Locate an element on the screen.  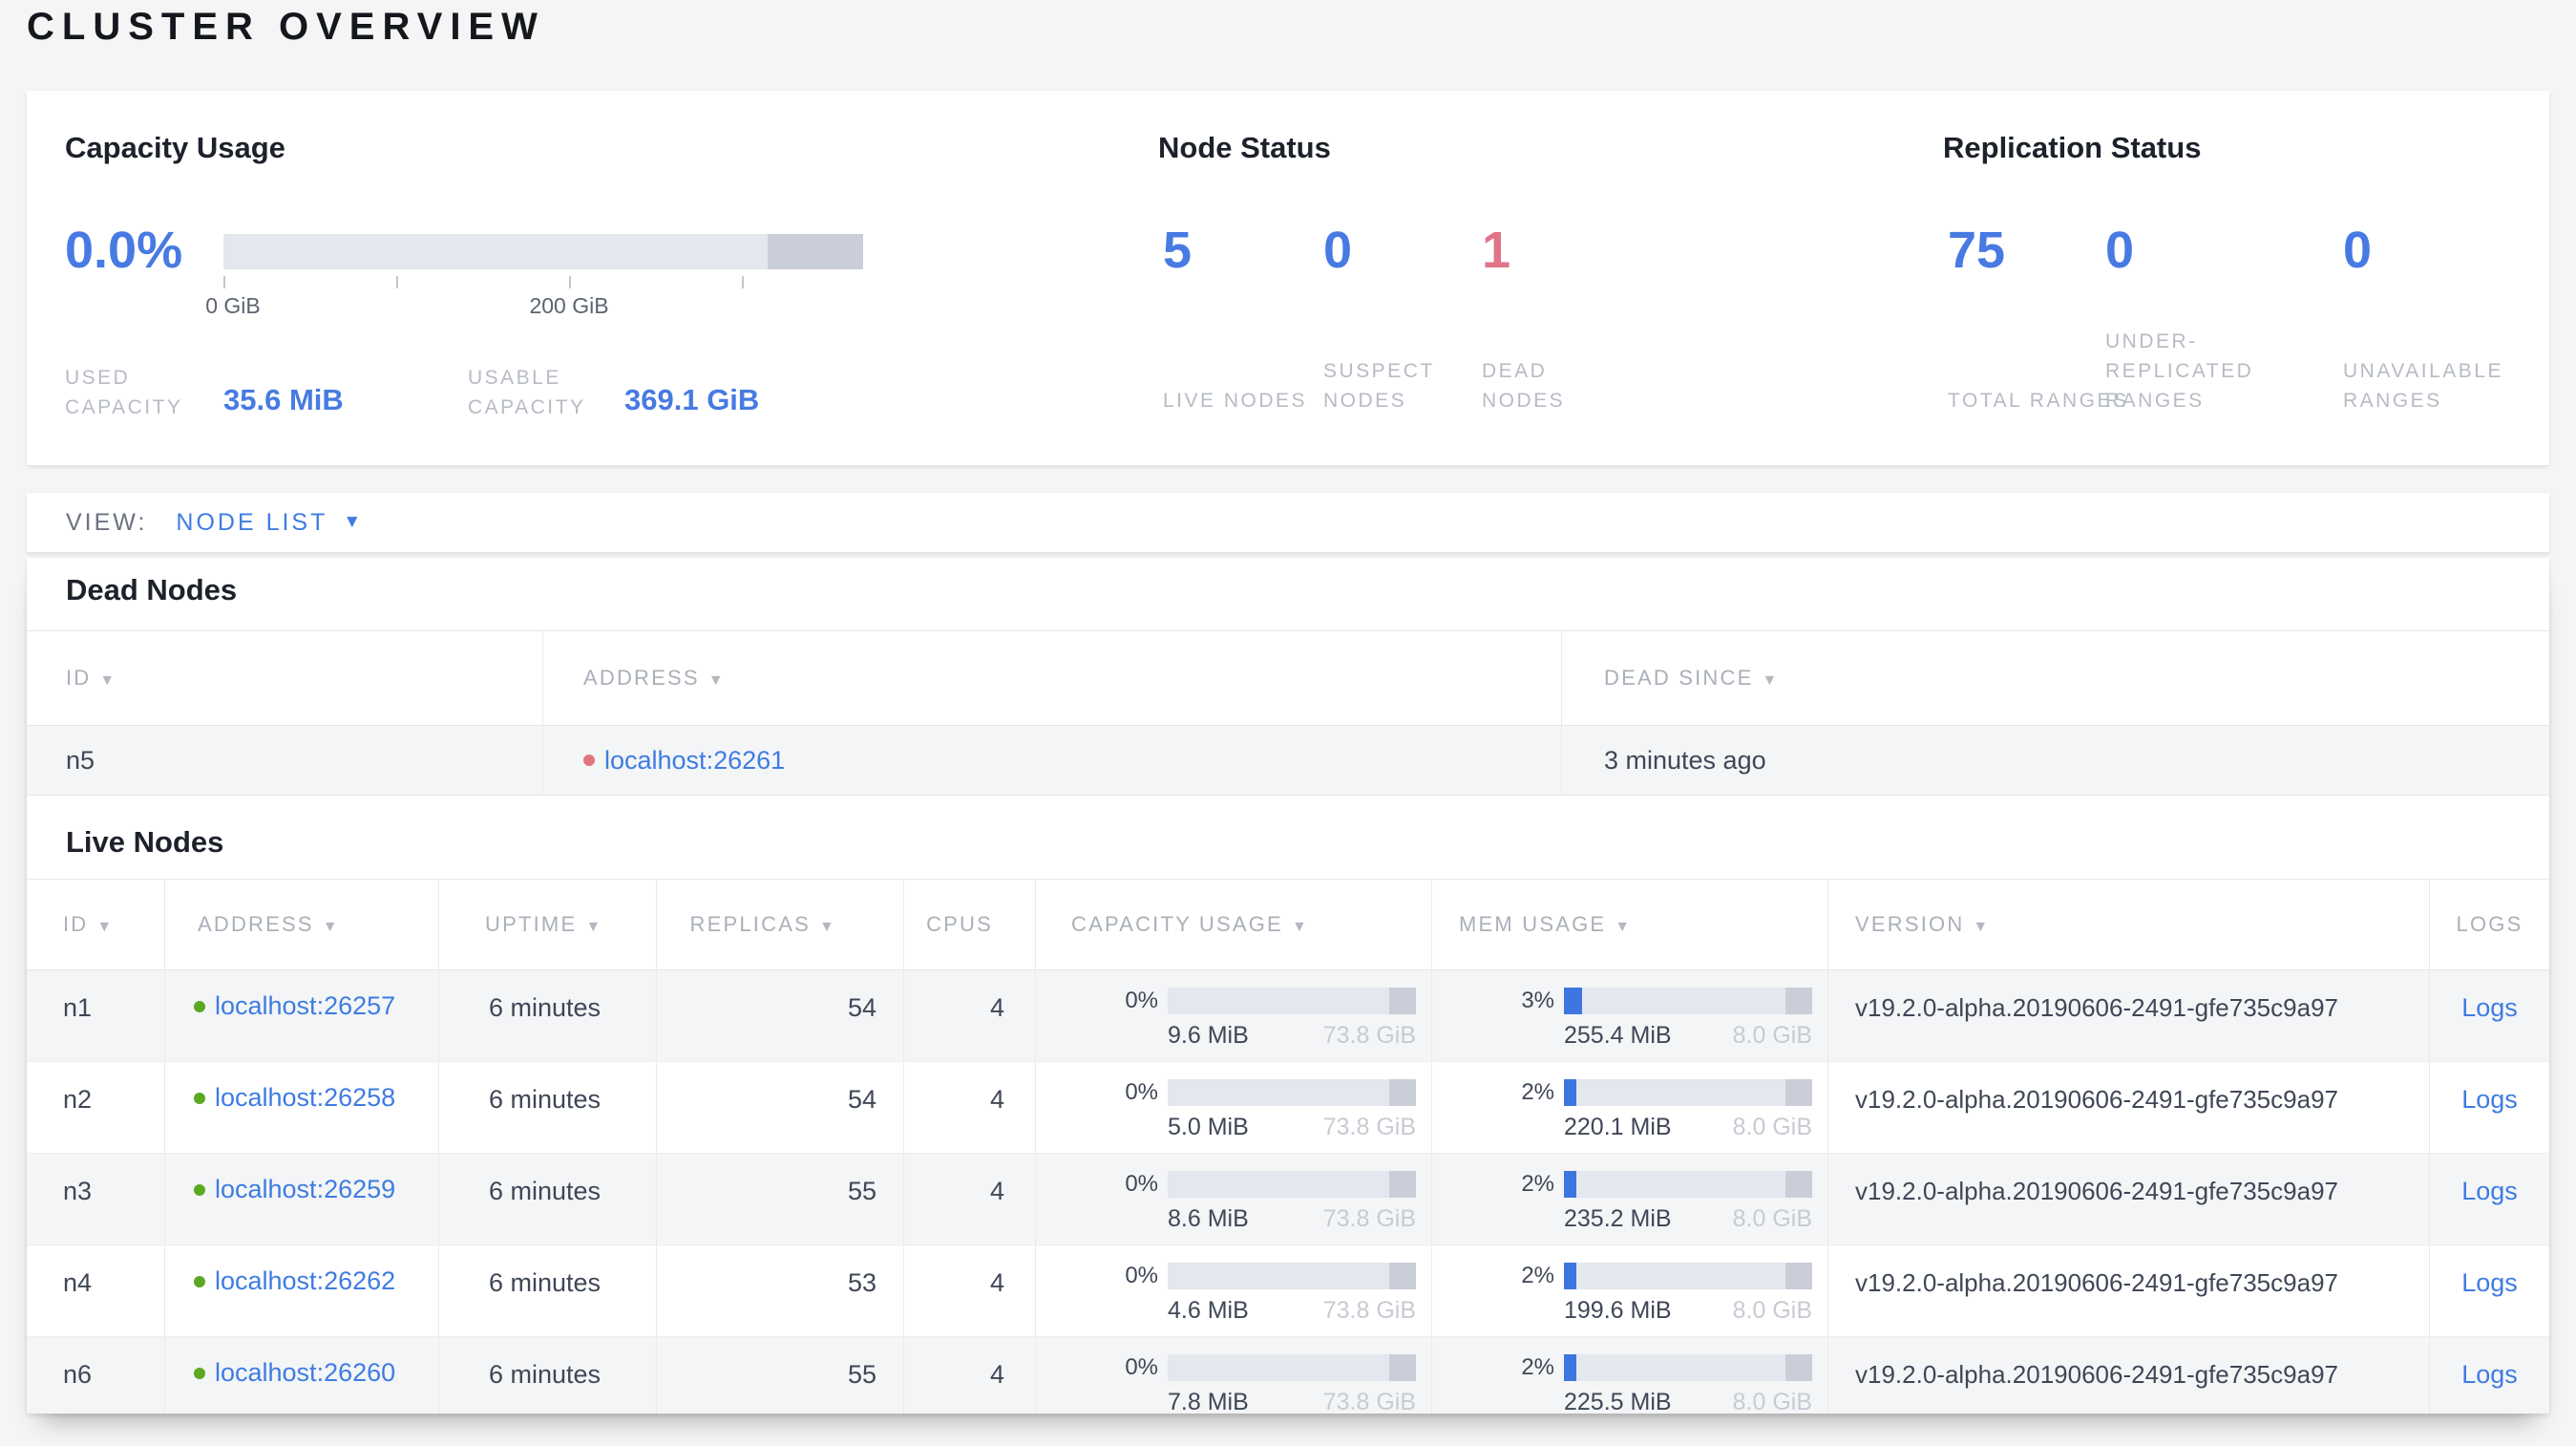
node-address-cell: localhost:26257 is located at coordinates (302, 1015).